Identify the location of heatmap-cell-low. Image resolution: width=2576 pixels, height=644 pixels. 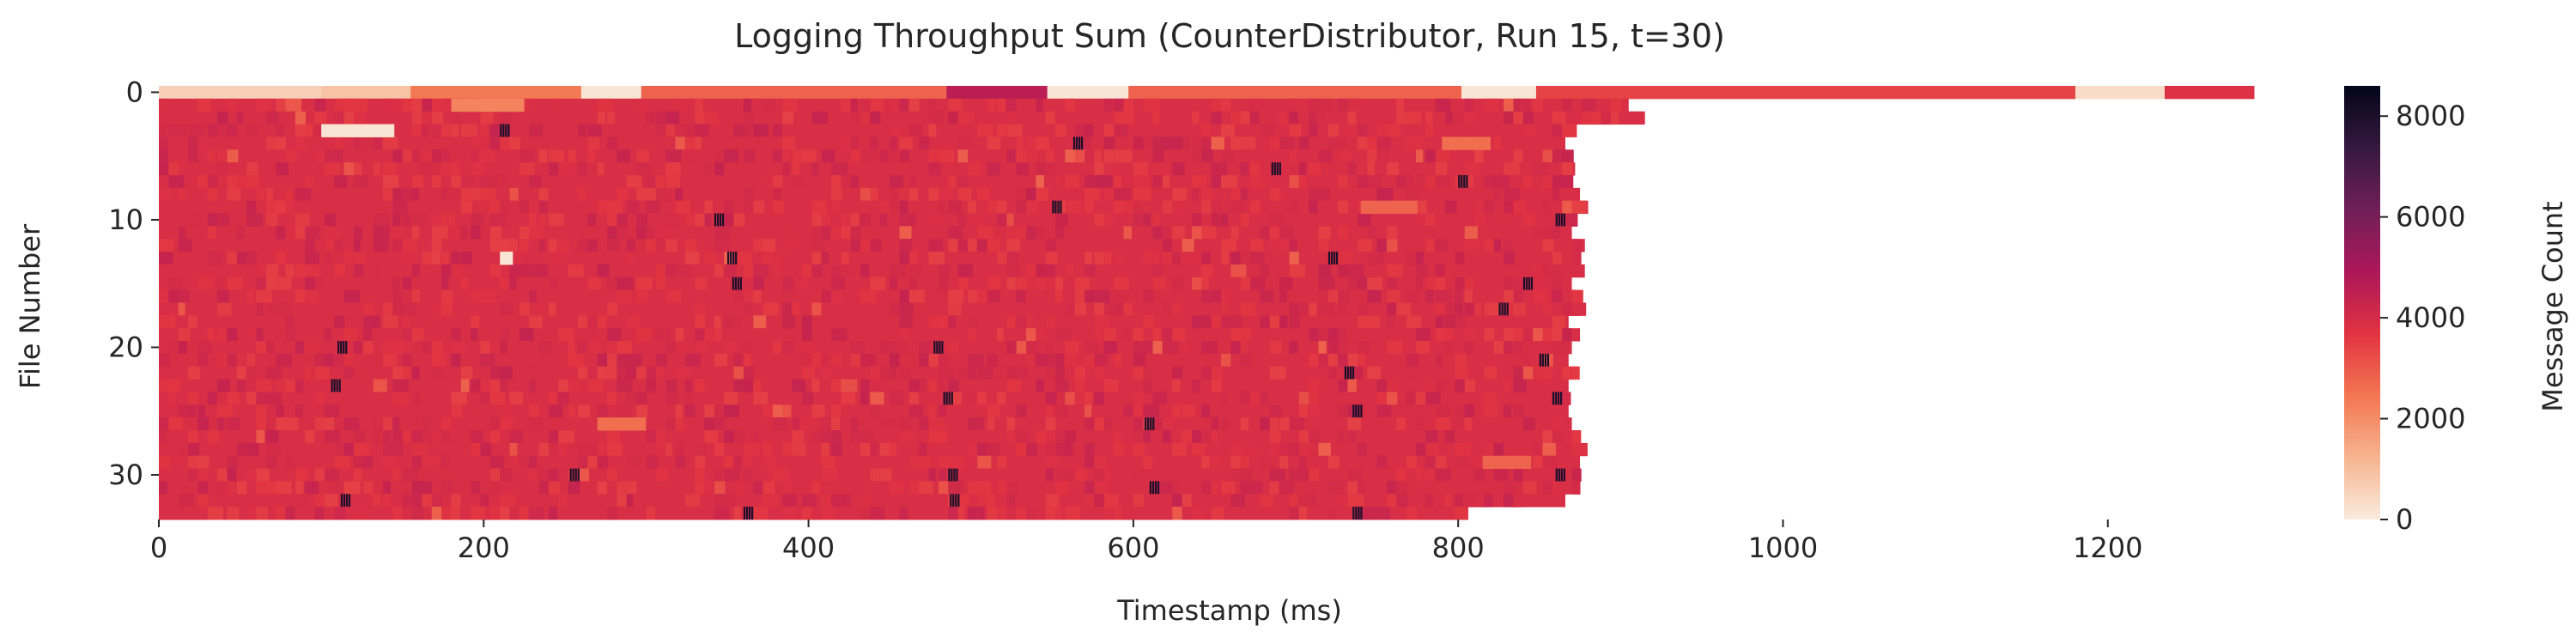
(1467, 143).